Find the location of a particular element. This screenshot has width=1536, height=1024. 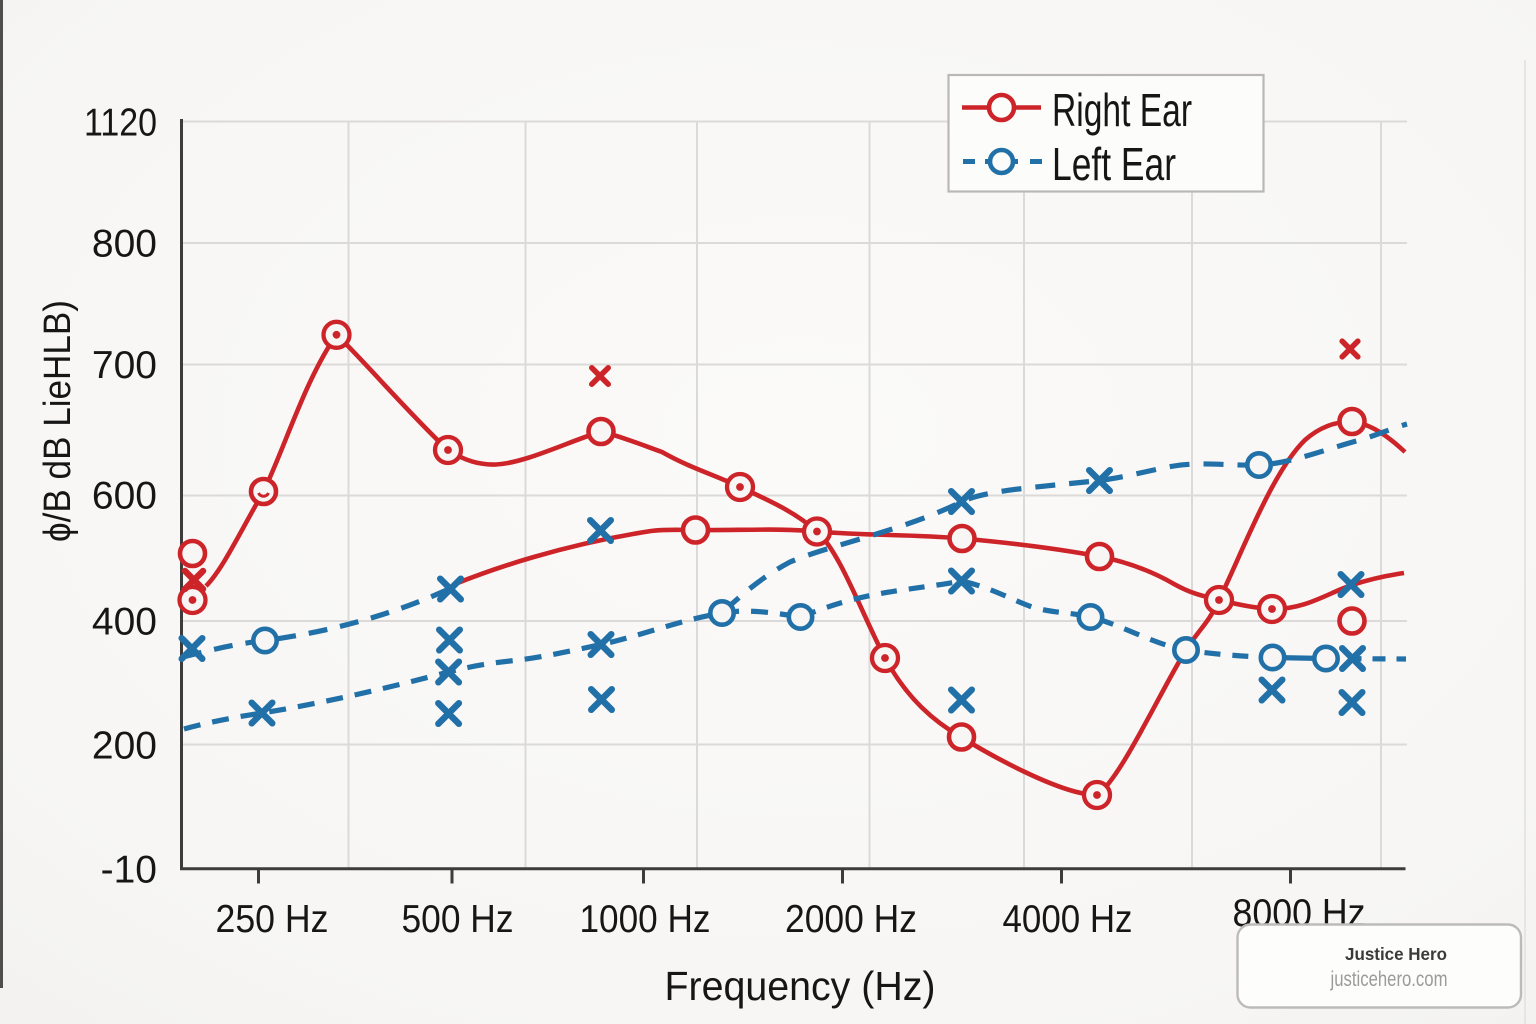

svg-text: Right Ear is located at coordinates (1122, 110).